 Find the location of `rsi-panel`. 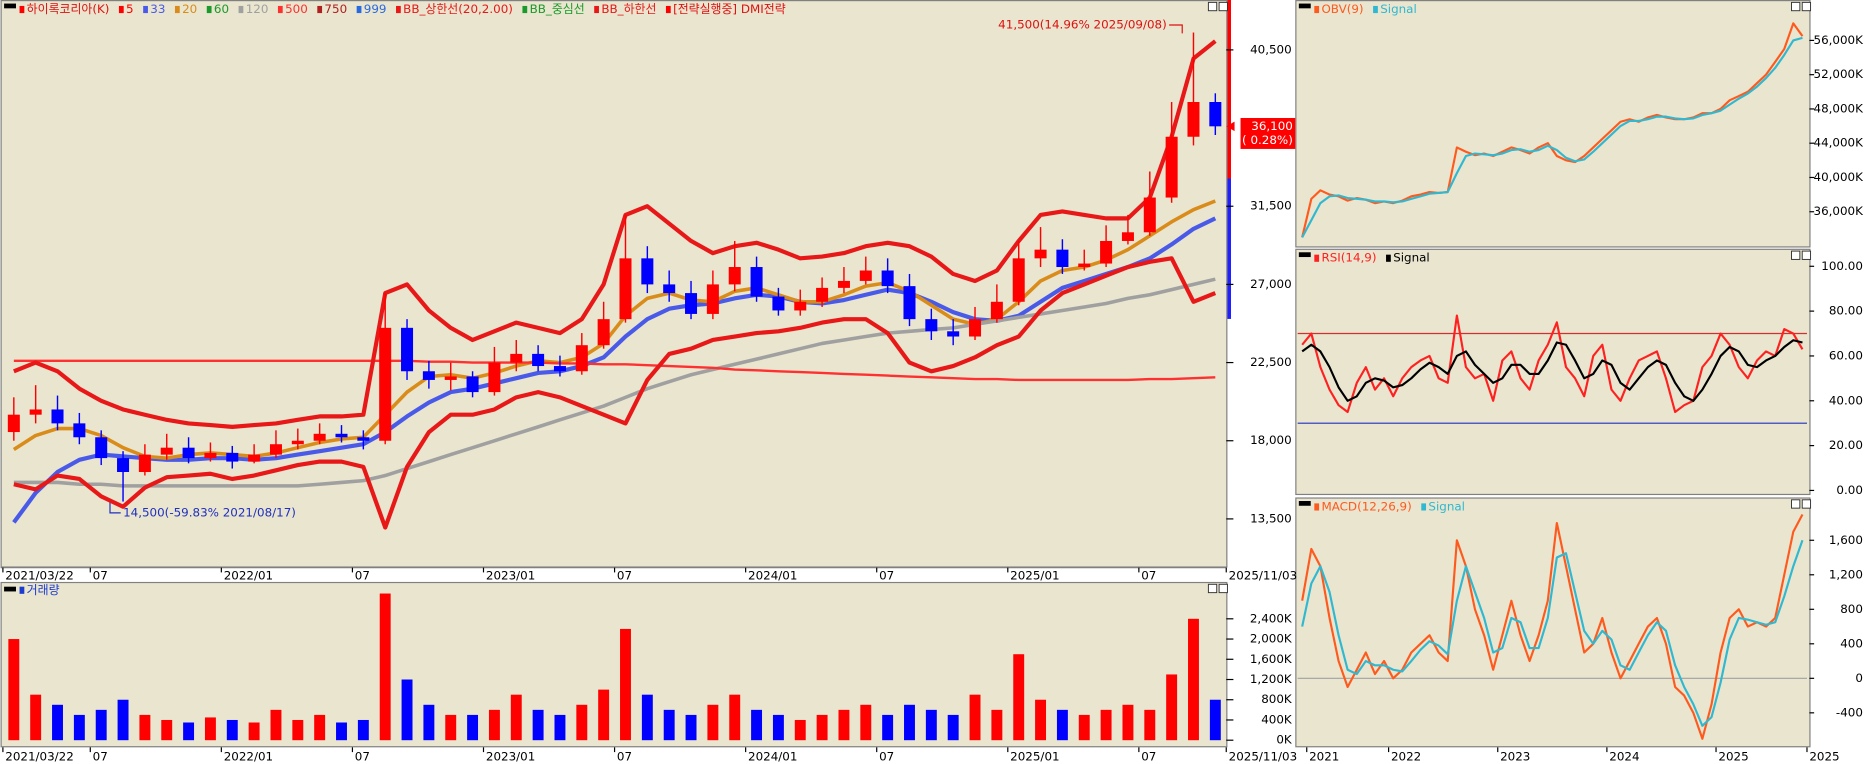

rsi-panel is located at coordinates (1553, 372).